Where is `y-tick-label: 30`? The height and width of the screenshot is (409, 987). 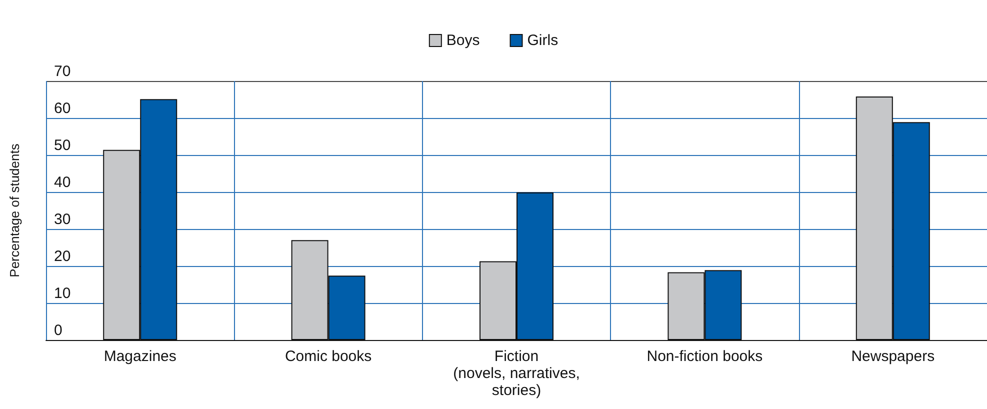 y-tick-label: 30 is located at coordinates (62, 219).